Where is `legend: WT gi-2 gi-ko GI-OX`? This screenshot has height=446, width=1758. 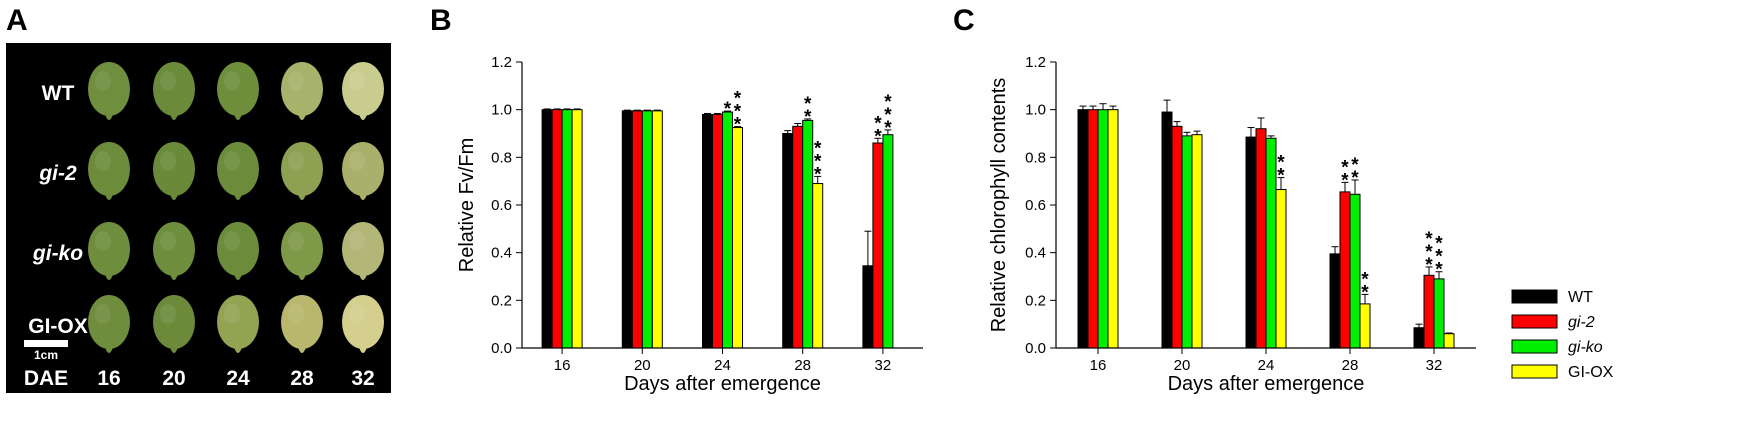
legend: WT gi-2 gi-ko GI-OX is located at coordinates (1562, 335).